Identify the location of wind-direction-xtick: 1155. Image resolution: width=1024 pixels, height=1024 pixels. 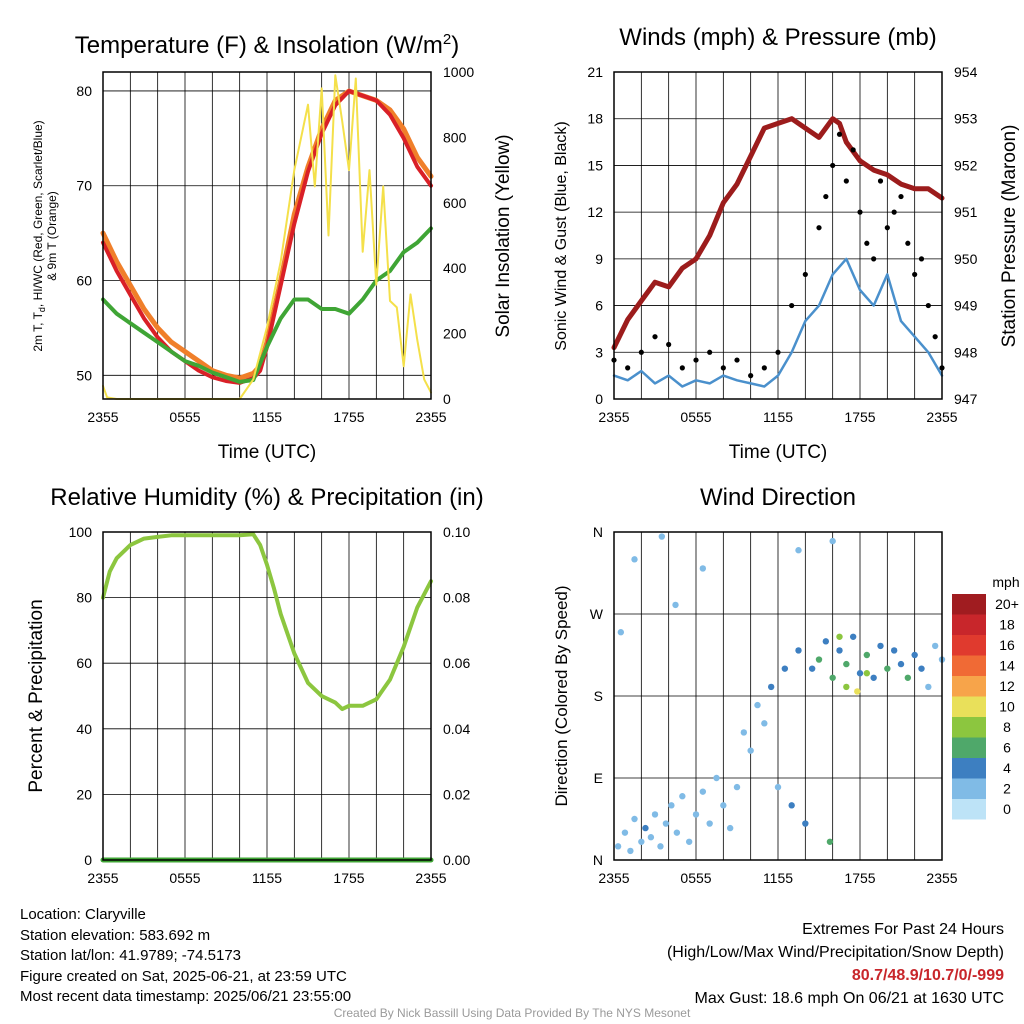
(778, 878).